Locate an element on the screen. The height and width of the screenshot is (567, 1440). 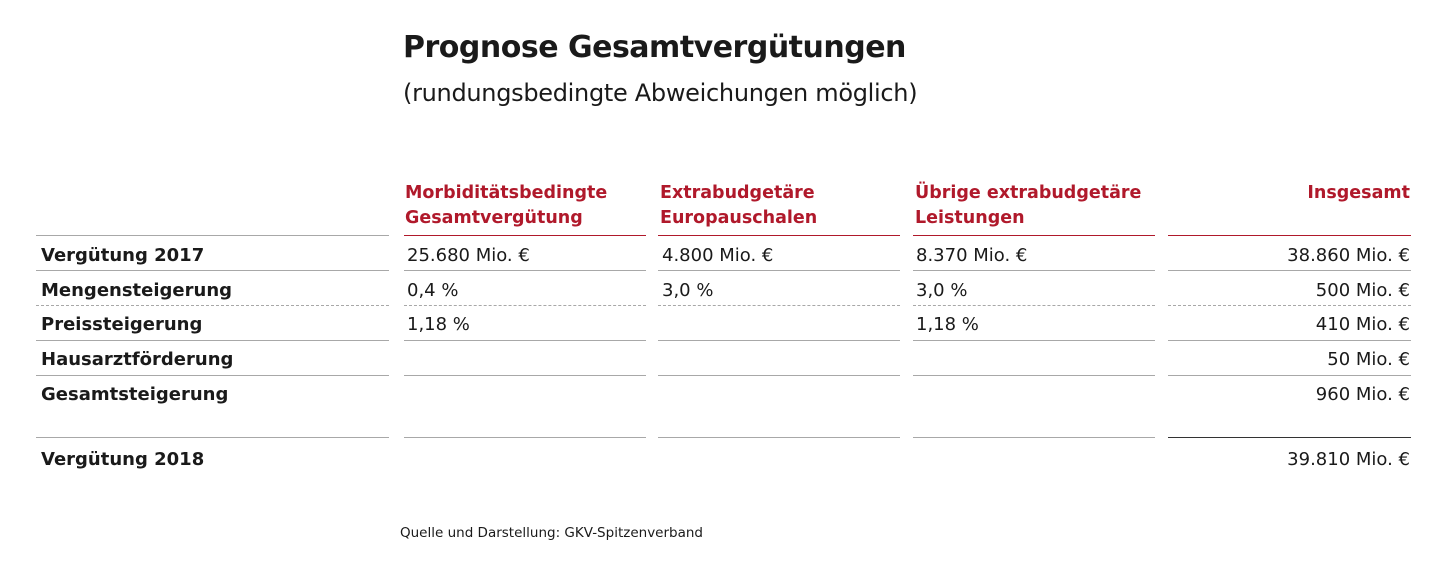
column-header-uebrige: Übrige extrabudgetäre Leistungen is located at coordinates (1028, 206).